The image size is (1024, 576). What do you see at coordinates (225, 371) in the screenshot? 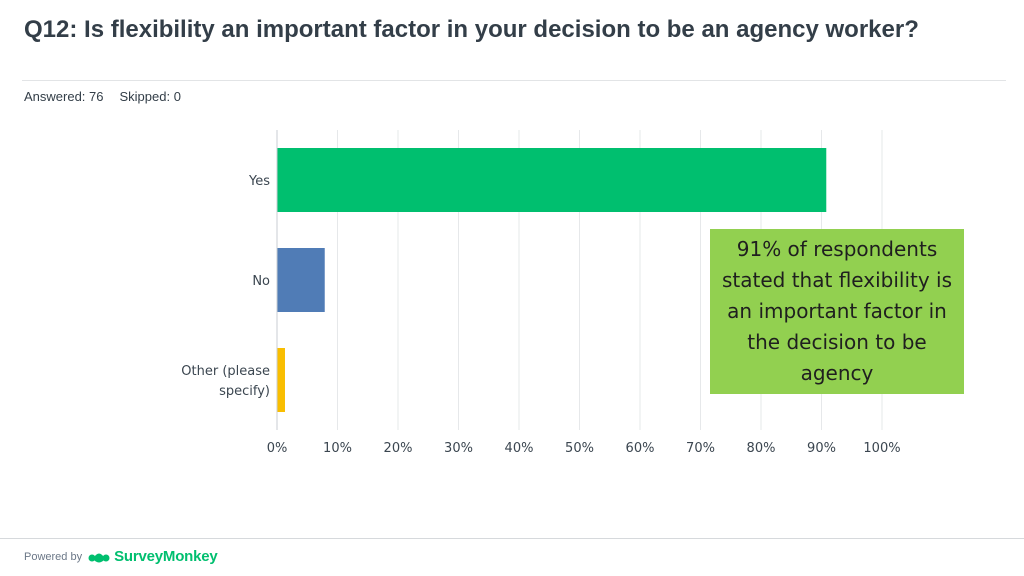
I see `category-label: Other (please` at bounding box center [225, 371].